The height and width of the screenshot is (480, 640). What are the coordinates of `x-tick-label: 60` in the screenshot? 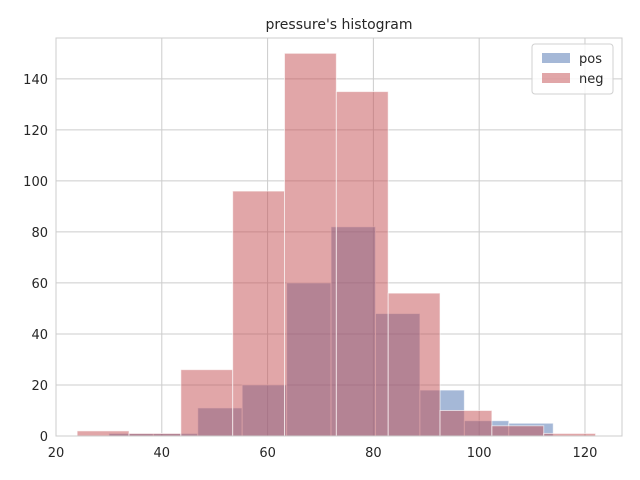 It's located at (267, 453).